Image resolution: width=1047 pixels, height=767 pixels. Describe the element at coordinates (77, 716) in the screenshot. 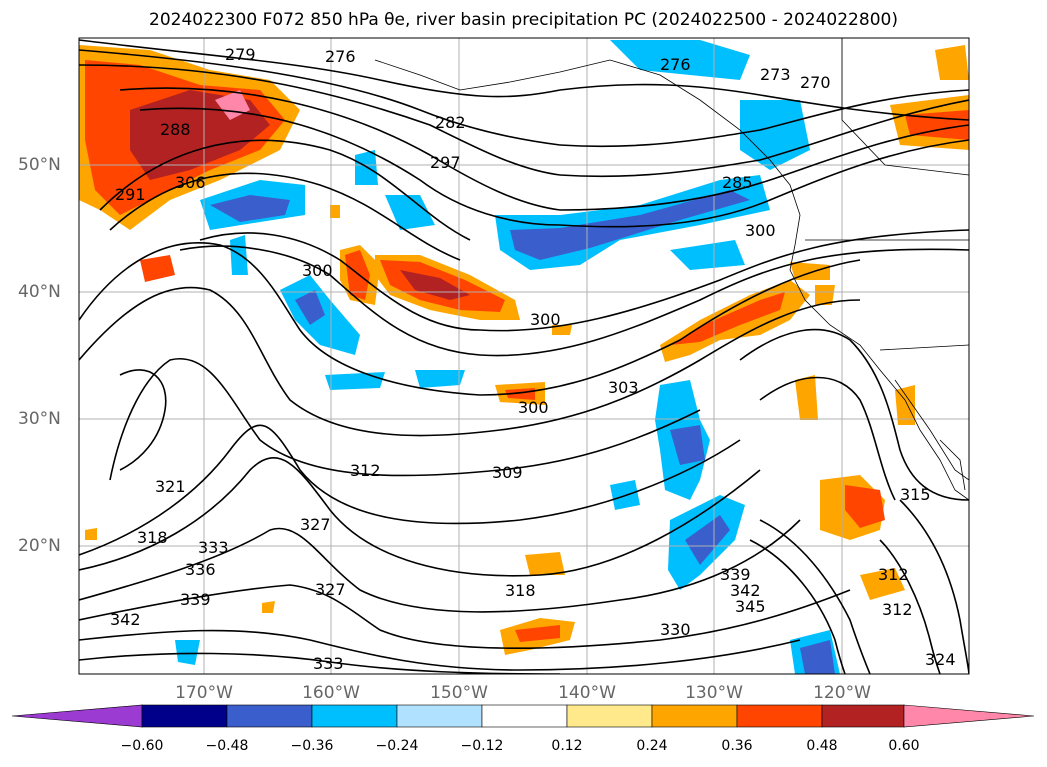

I see `colorbar-under` at that location.